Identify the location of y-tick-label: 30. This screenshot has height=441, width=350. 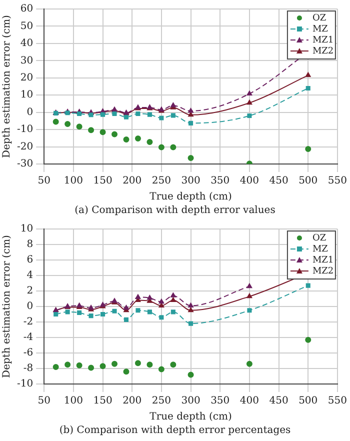
(27, 60).